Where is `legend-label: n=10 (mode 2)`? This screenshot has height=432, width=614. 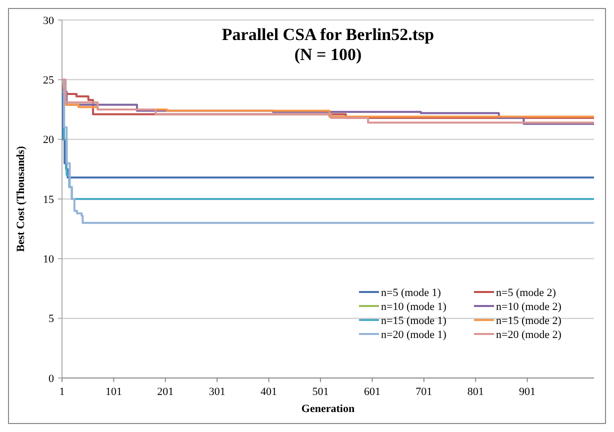
legend-label: n=10 (mode 2) is located at coordinates (529, 306).